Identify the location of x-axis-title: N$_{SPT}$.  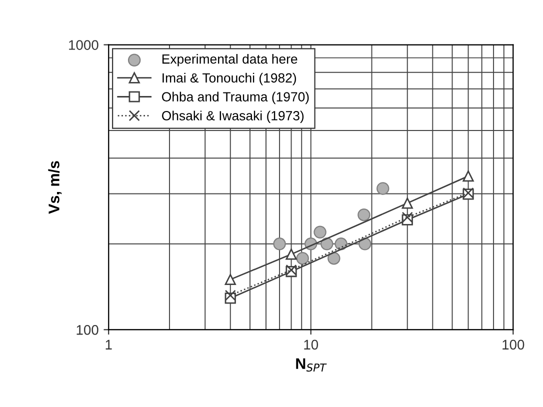
(311, 365).